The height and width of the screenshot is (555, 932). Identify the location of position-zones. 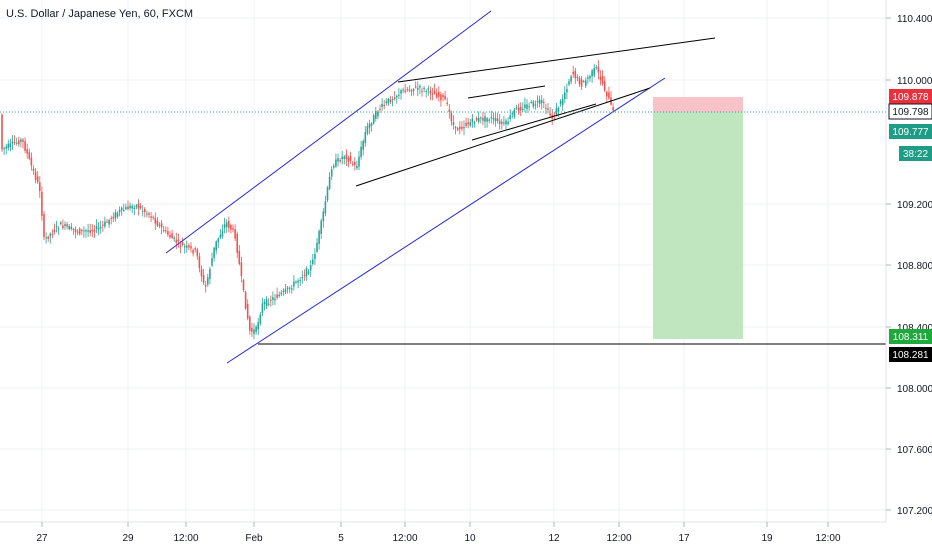
(698, 218).